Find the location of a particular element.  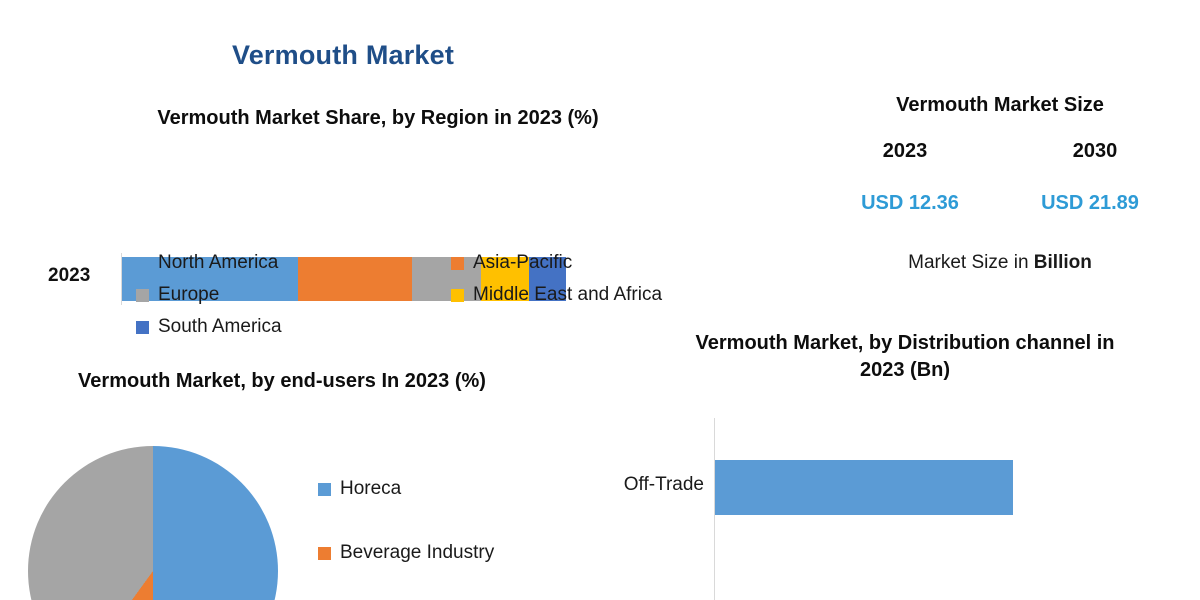

market-size-unit: Billion is located at coordinates (1062, 262).